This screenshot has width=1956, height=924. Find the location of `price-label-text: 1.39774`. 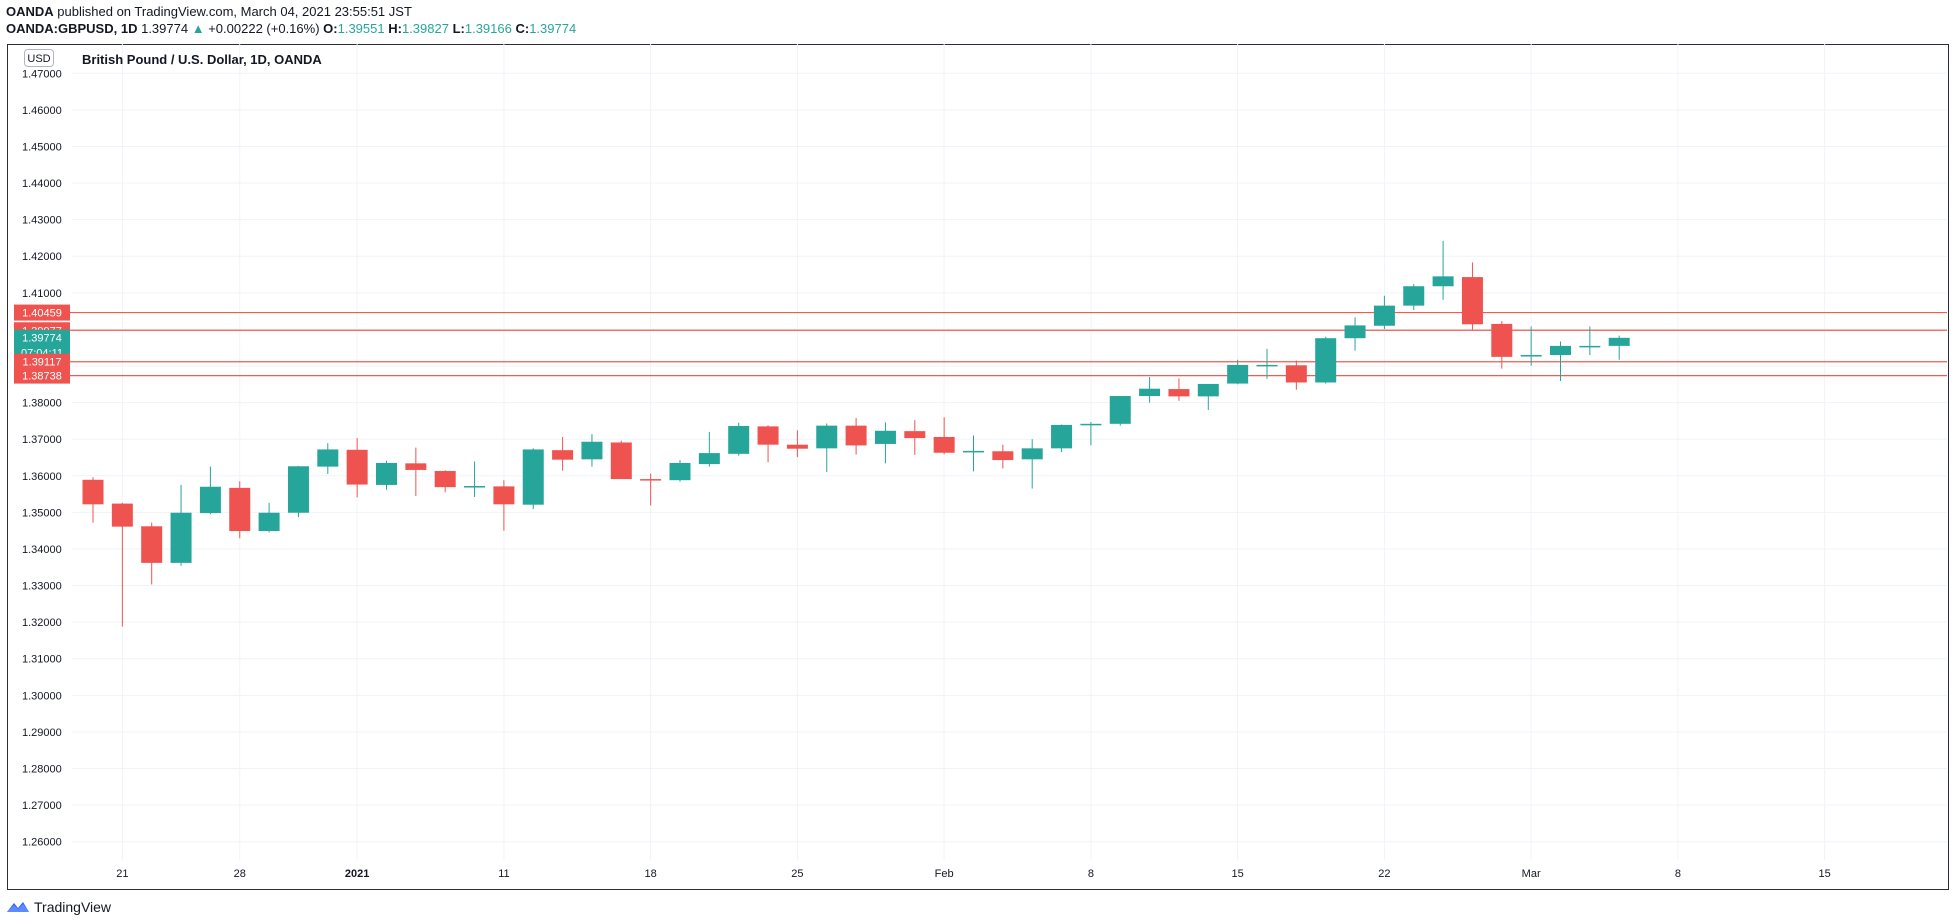

price-label-text: 1.39774 is located at coordinates (42, 339).